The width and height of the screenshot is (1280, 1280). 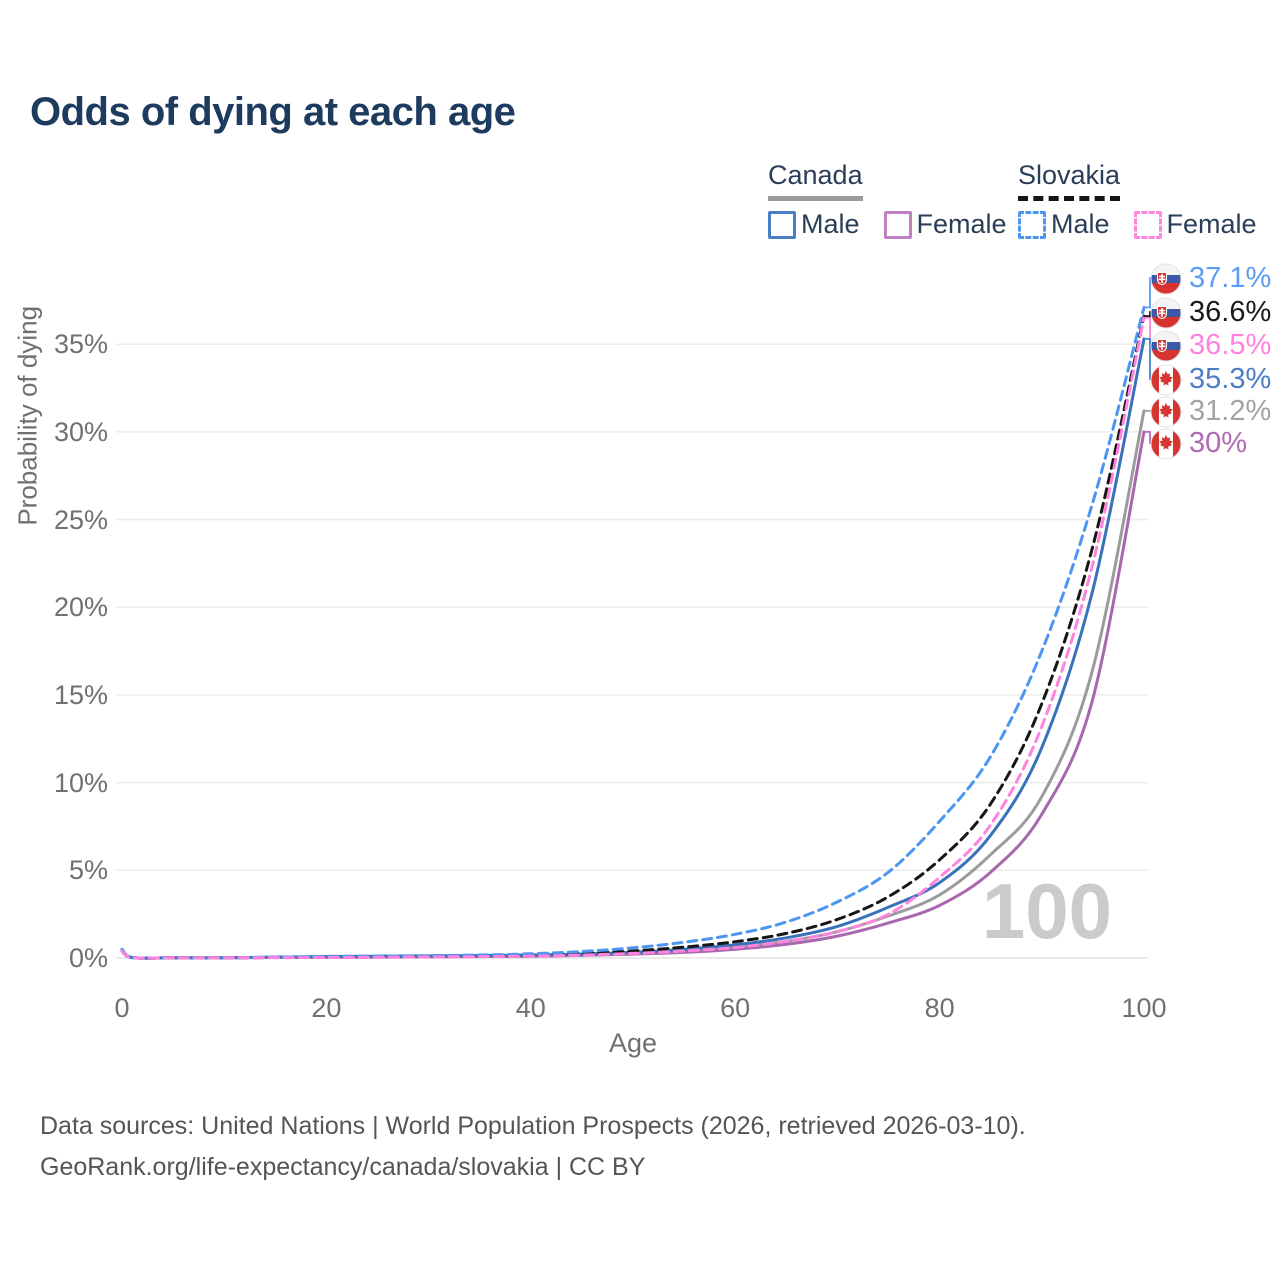 What do you see at coordinates (530, 1008) in the screenshot?
I see `x-tick-label: 40` at bounding box center [530, 1008].